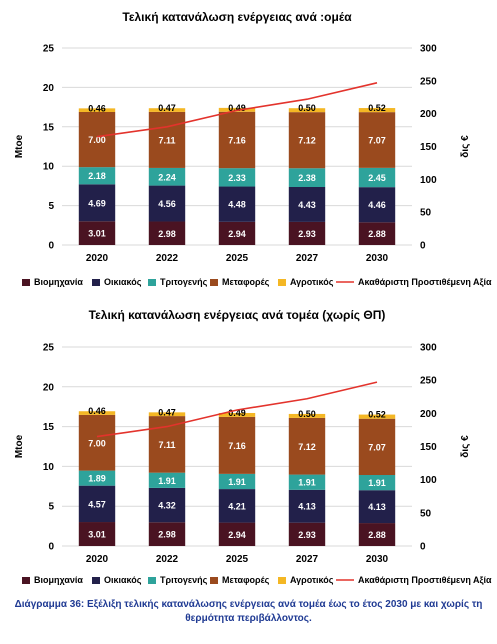 Image resolution: width=497 pixels, height=644 pixels. I want to click on y2-tick-label: 300, so click(428, 348).